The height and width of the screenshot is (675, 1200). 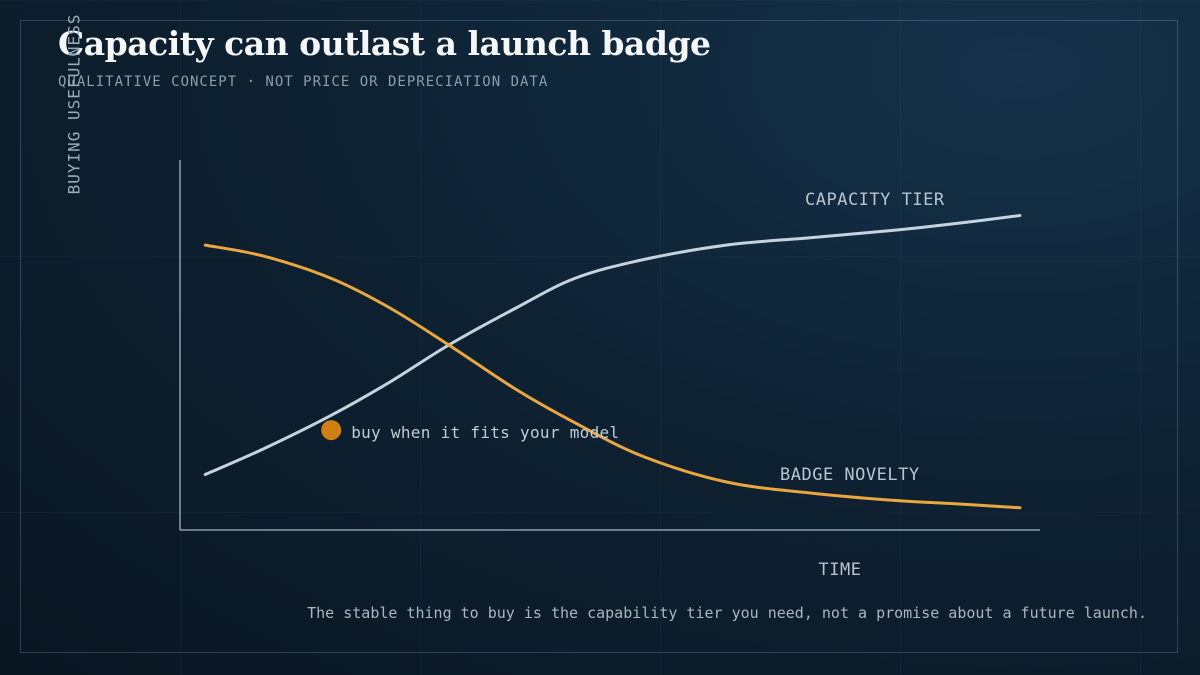 I want to click on x-axis-label: TIME, so click(x=840, y=570).